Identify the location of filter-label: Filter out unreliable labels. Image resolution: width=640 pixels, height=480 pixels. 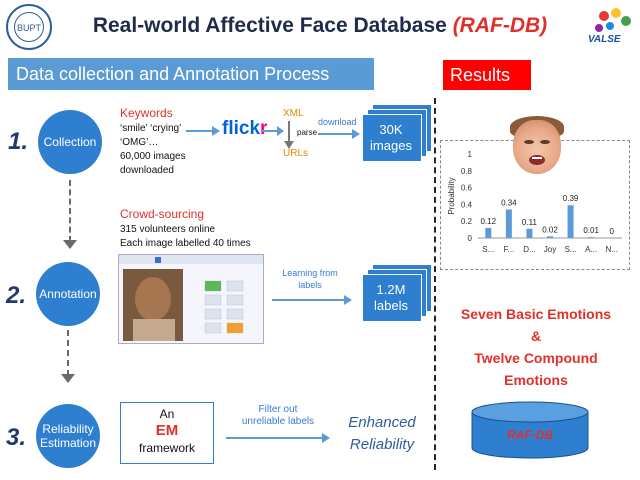
(278, 416).